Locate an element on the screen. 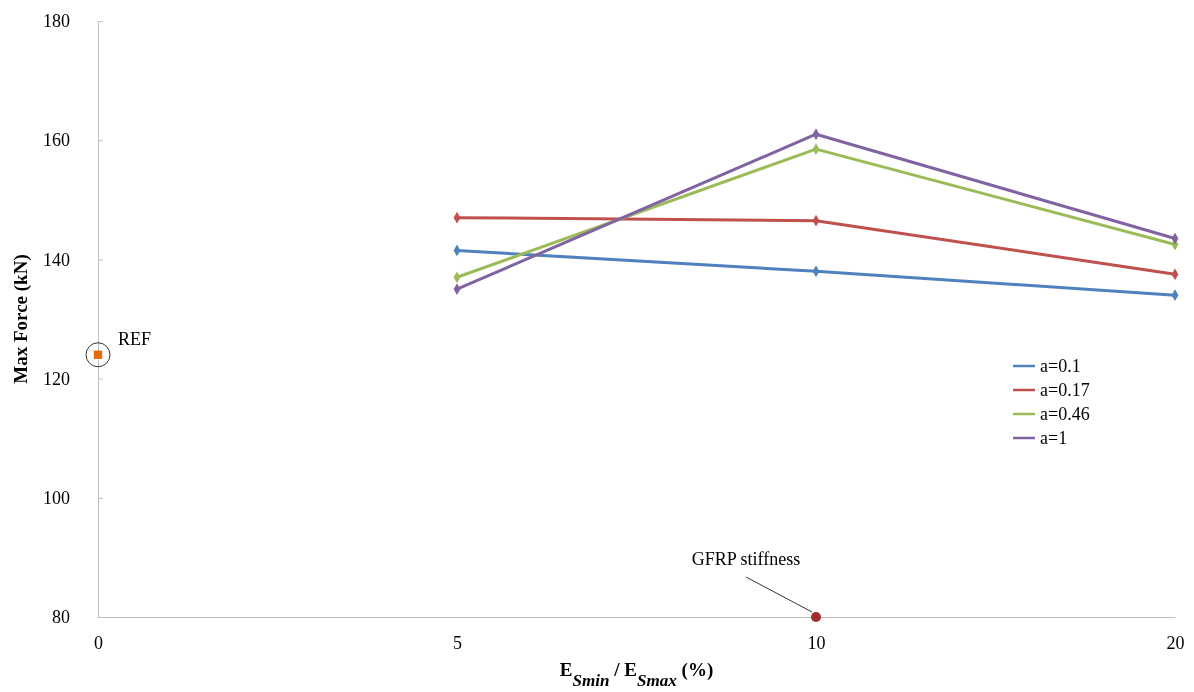 The width and height of the screenshot is (1194, 692). x-tick-label: 5 is located at coordinates (457, 642).